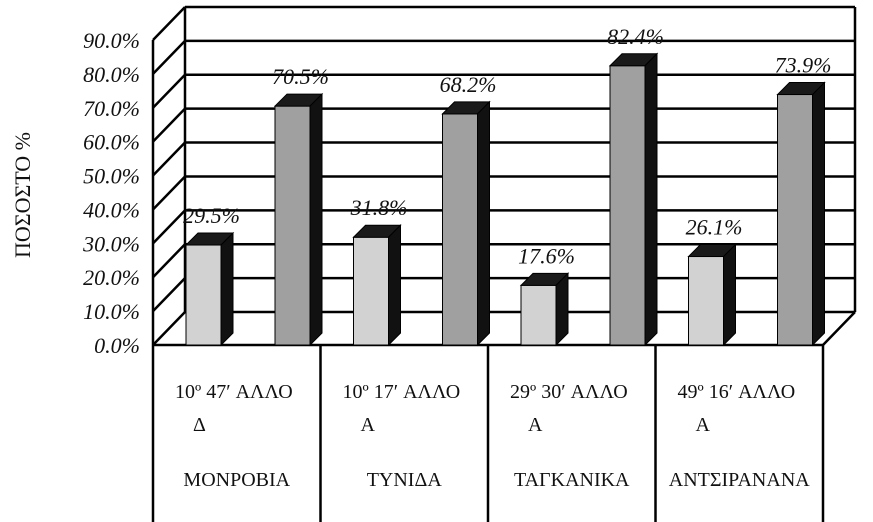 Image resolution: width=873 pixels, height=522 pixels. Describe the element at coordinates (635, 36) in the screenshot. I see `data-label: 82.4%` at that location.